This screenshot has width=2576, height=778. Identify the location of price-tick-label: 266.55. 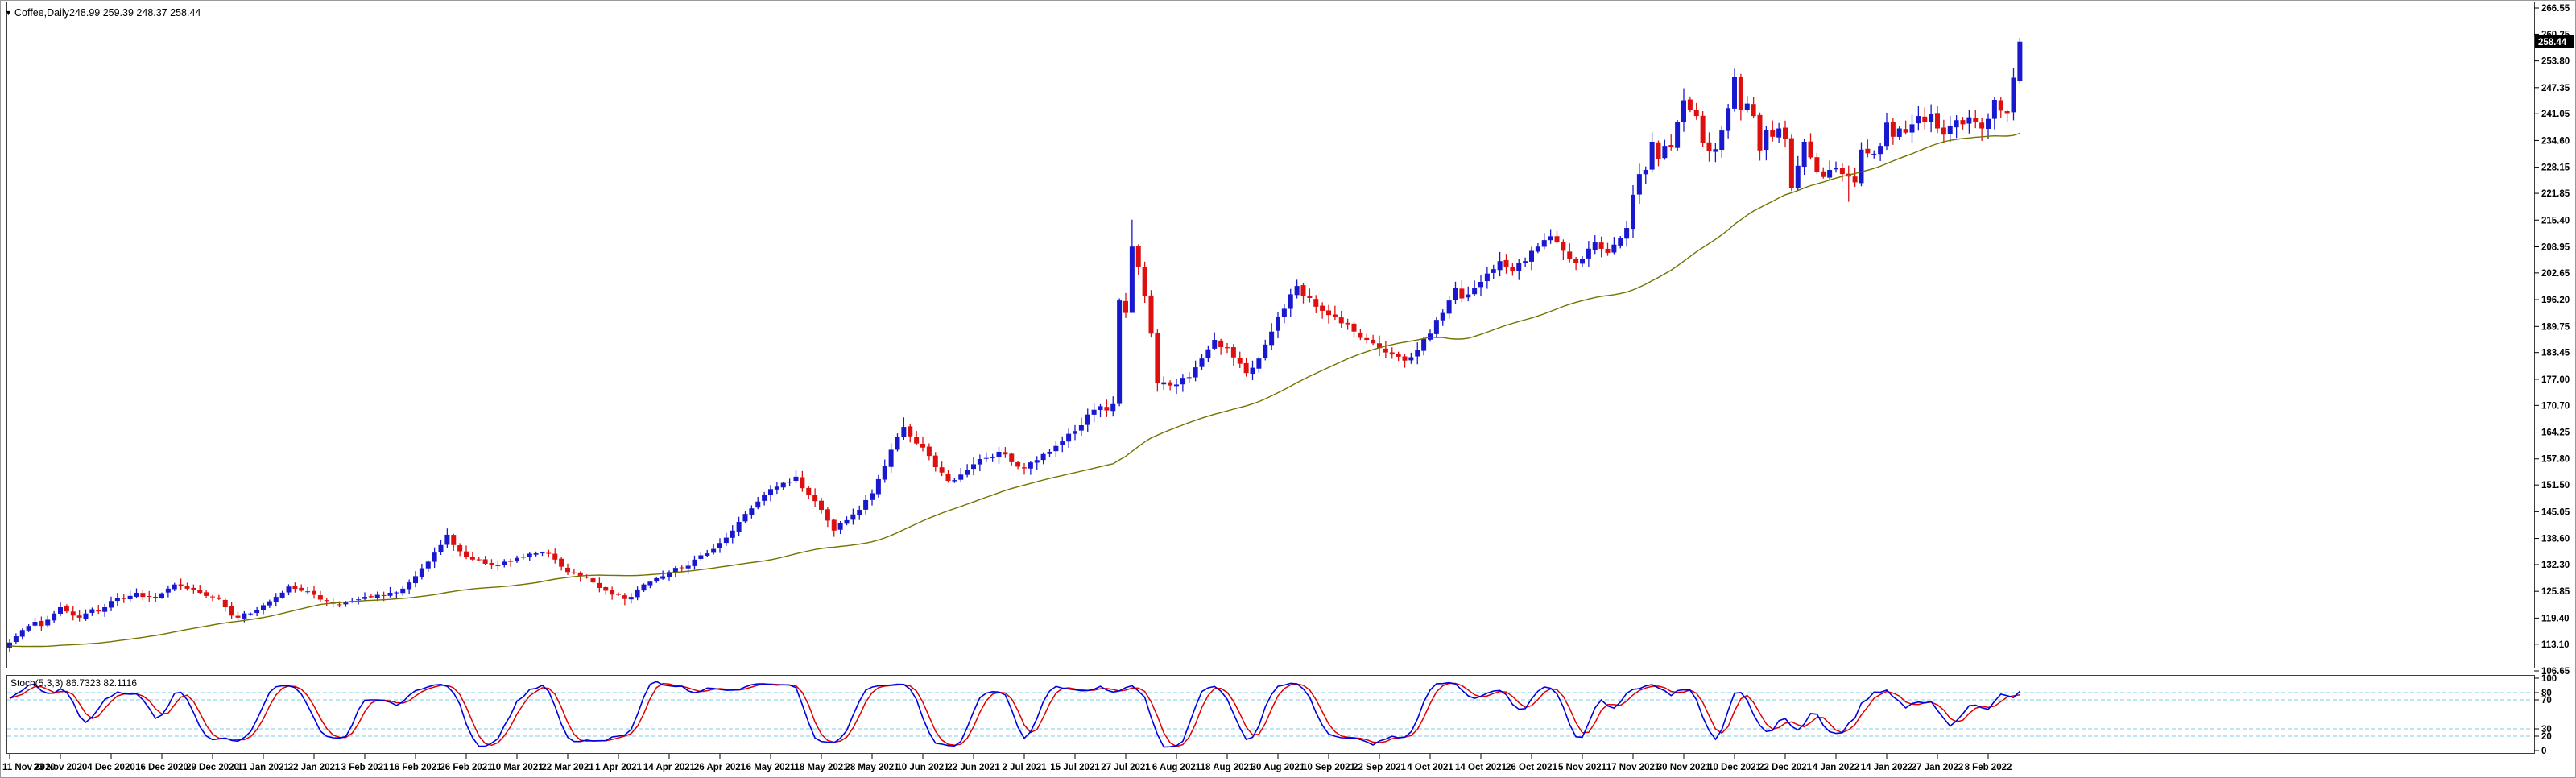
(2556, 9).